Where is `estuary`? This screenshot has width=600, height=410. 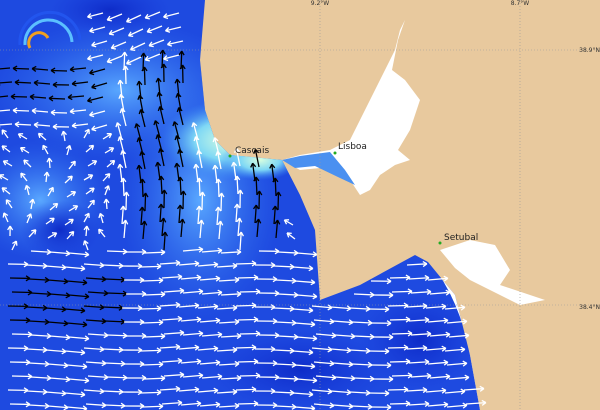 estuary is located at coordinates (351, 107).